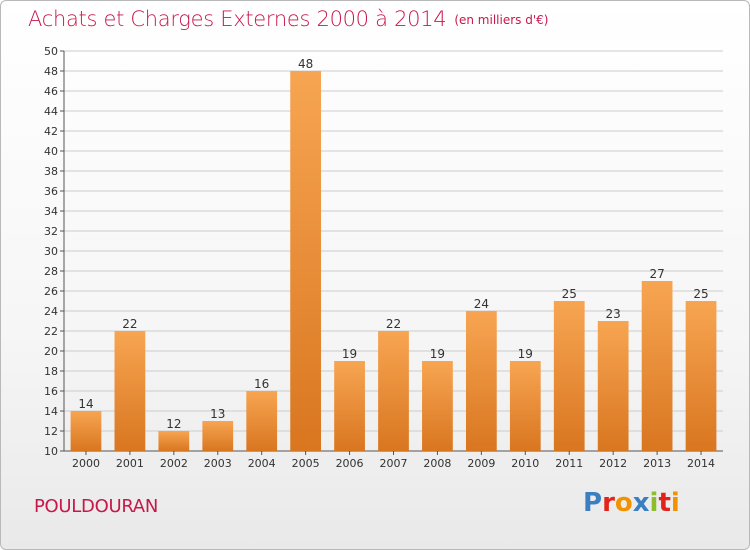  Describe the element at coordinates (51, 371) in the screenshot. I see `y-tick-label: 18` at that location.